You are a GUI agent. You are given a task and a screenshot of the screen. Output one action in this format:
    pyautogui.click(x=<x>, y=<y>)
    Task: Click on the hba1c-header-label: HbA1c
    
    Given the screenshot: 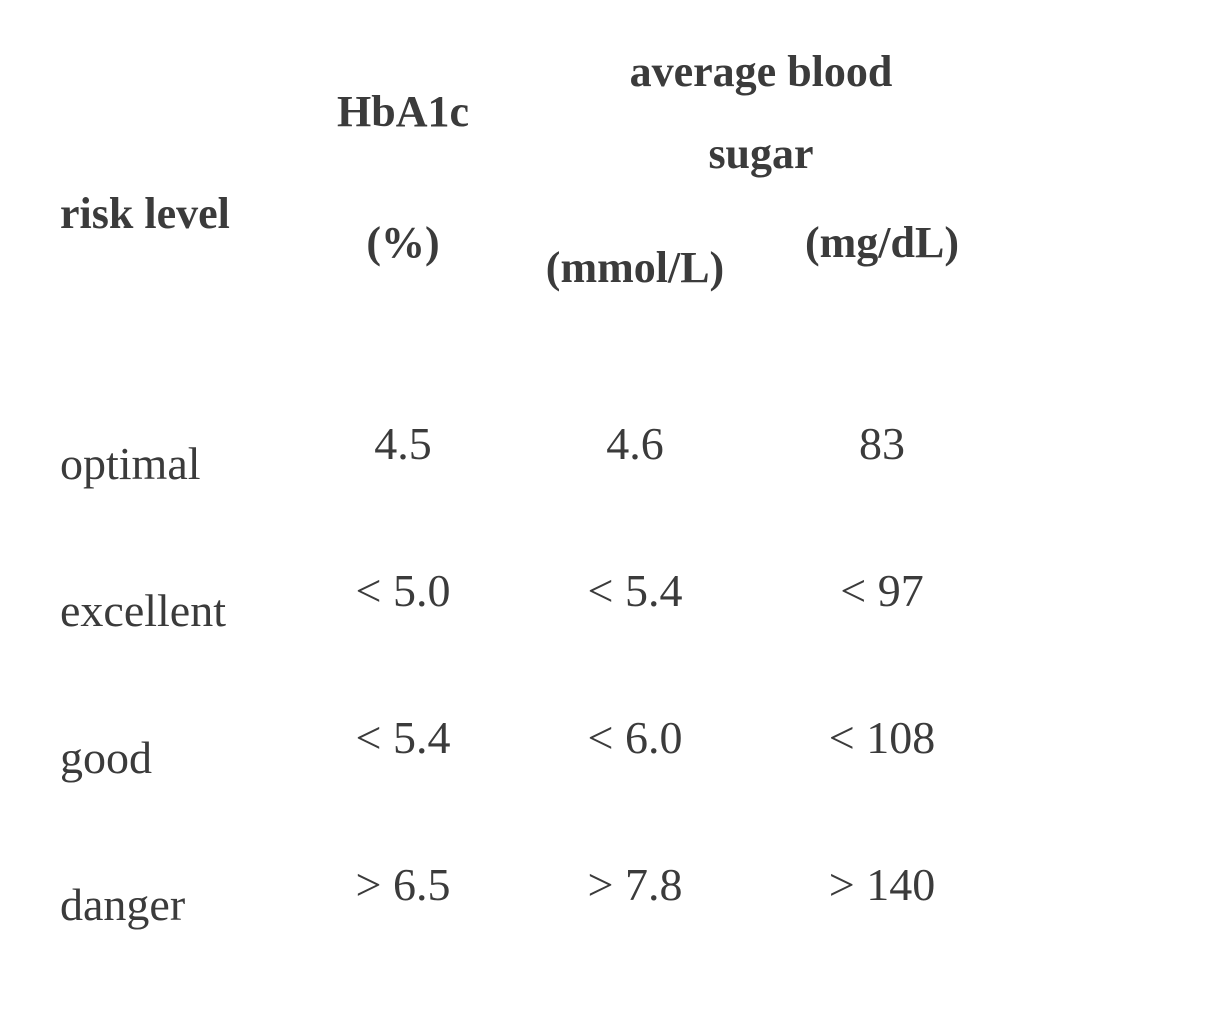 What is the action you would take?
    pyautogui.click(x=403, y=112)
    